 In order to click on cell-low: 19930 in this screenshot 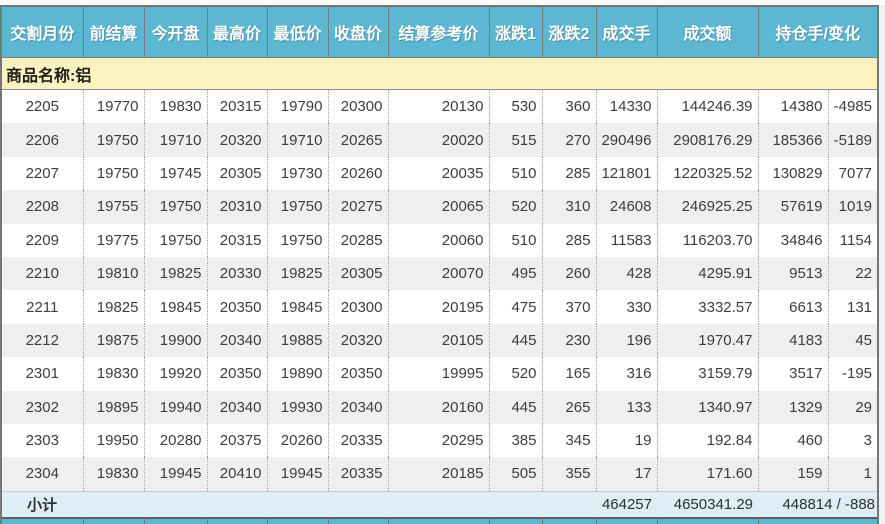, I will do `click(298, 407)`.